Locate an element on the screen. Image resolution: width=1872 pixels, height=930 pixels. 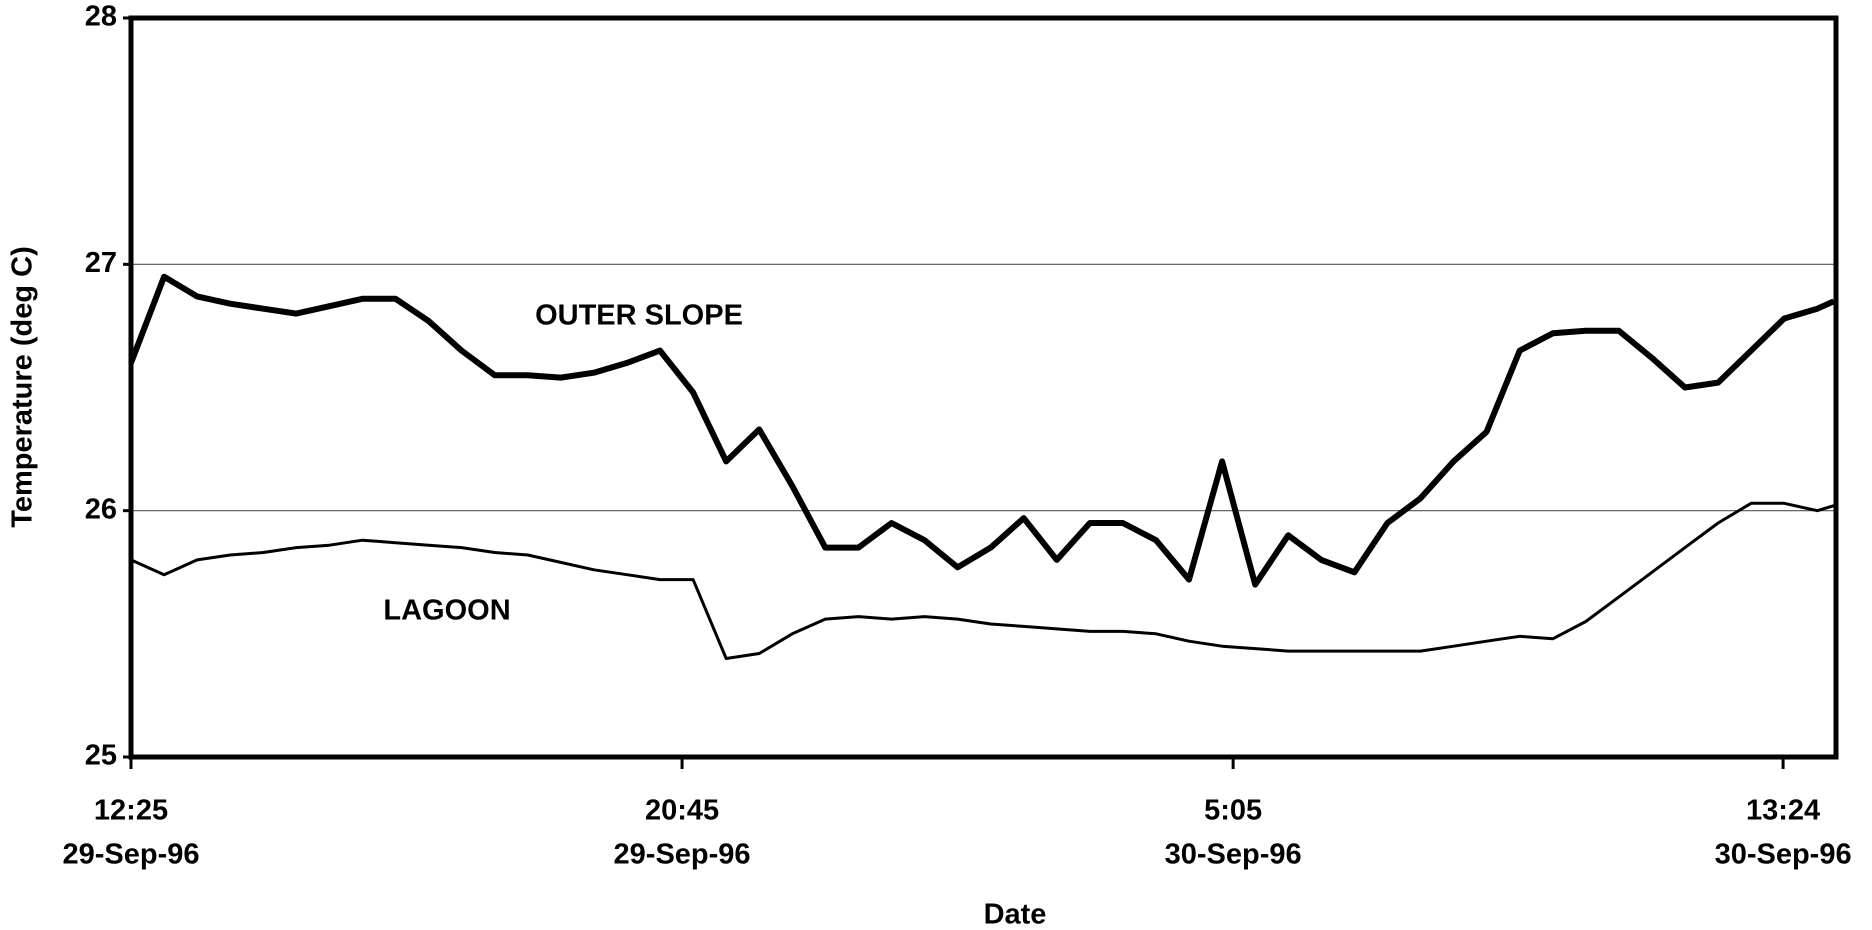
y-tick-label: 26 is located at coordinates (101, 509).